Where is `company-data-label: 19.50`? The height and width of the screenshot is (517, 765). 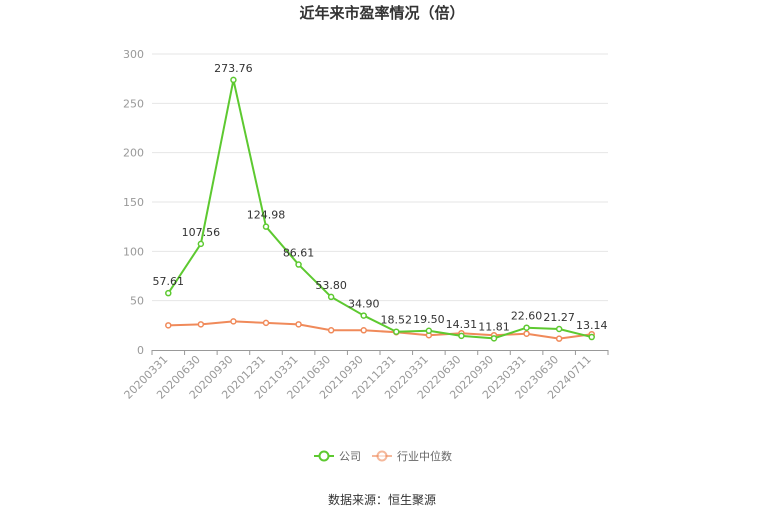 company-data-label: 19.50 is located at coordinates (429, 319).